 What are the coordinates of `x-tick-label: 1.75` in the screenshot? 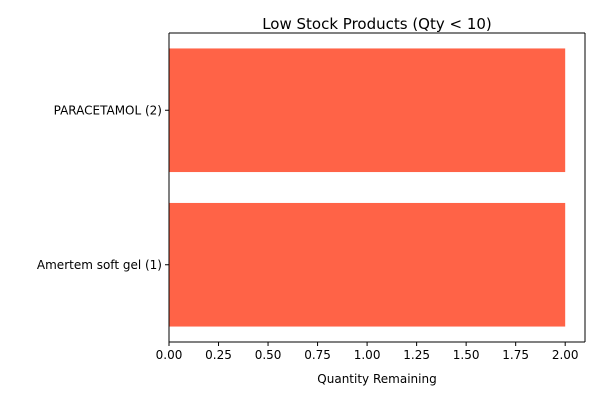 It's located at (515, 355).